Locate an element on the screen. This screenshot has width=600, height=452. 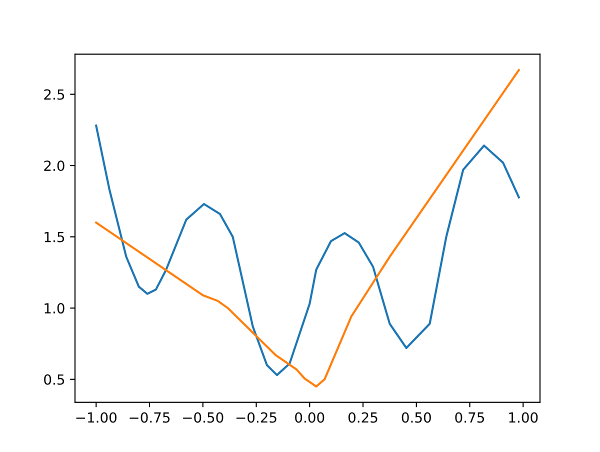
x-tick-label: 0.00 is located at coordinates (309, 417).